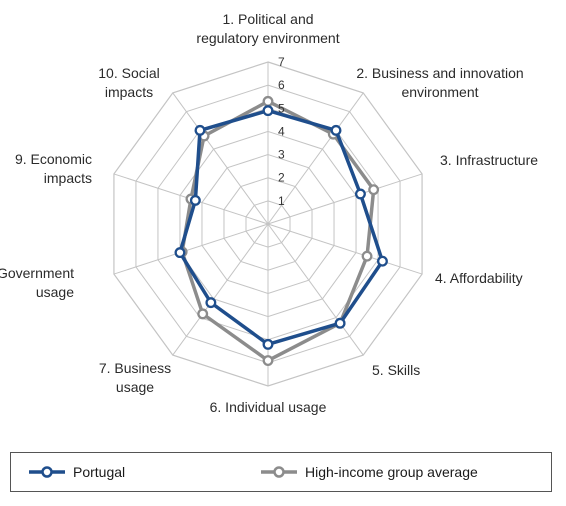  I want to click on axis-label-2: 2. Business and innovation environment, so click(439, 82).